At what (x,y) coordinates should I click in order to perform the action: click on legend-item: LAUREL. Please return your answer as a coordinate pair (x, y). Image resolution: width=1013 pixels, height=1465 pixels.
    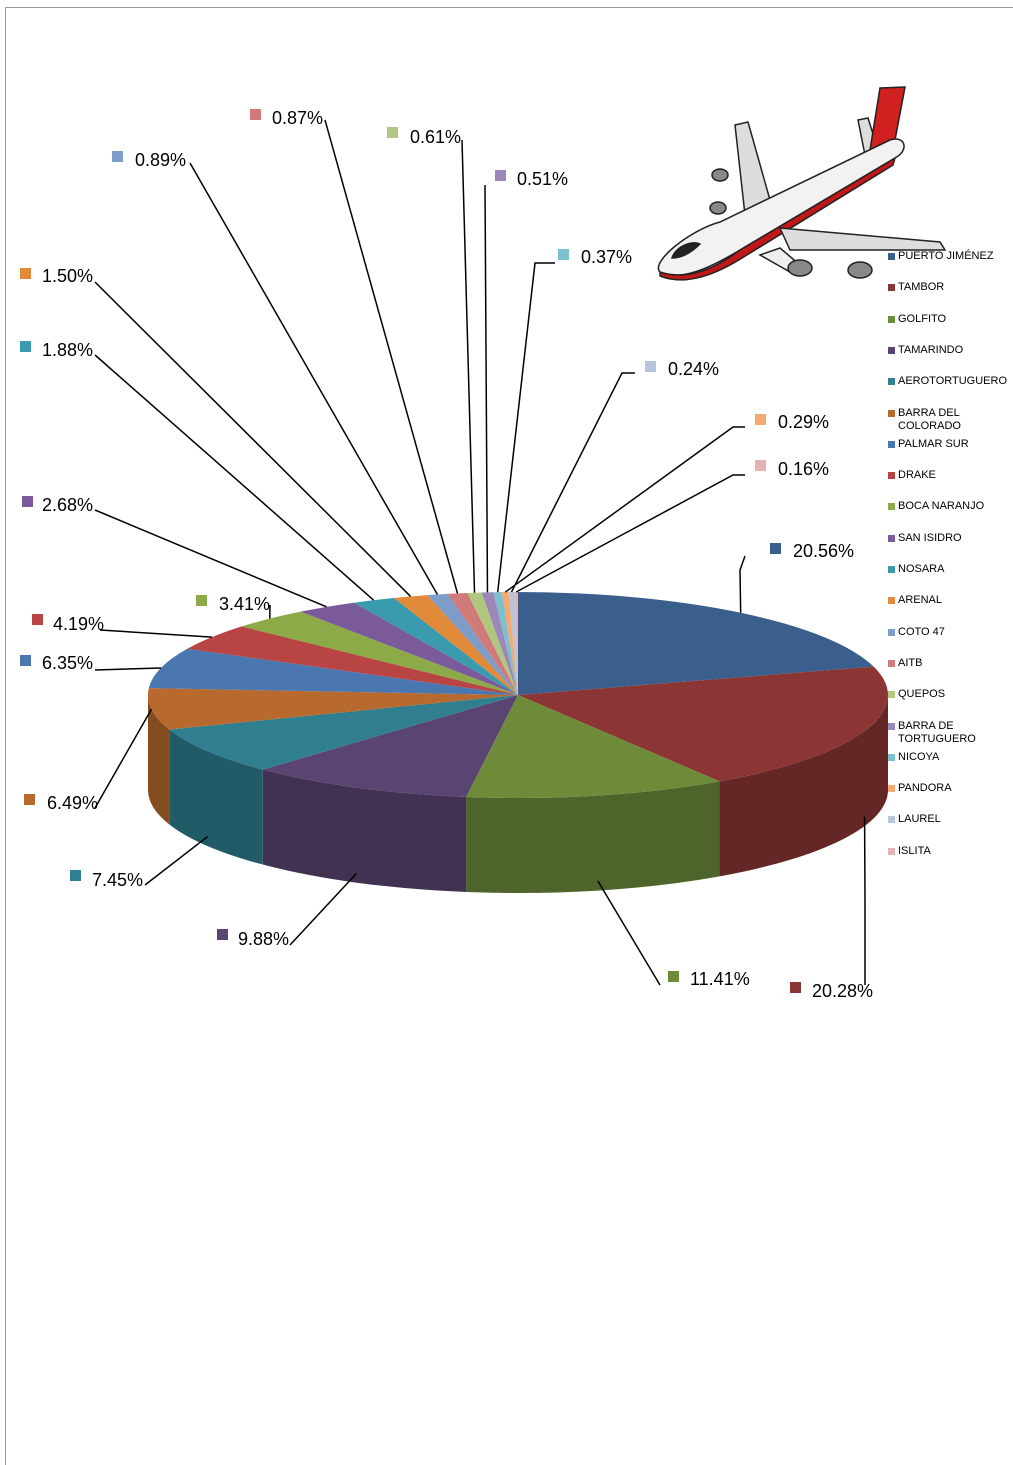
    Looking at the image, I should click on (949, 819).